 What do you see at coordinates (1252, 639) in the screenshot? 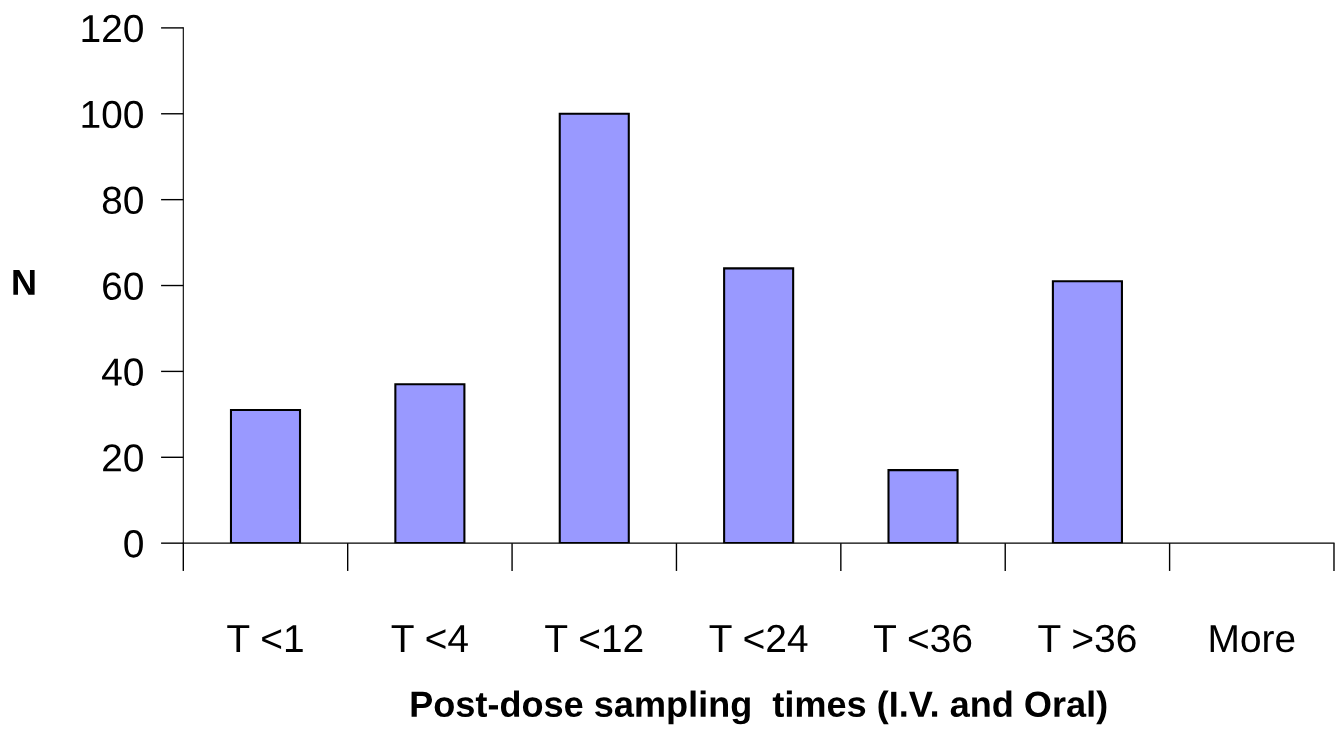
I see `x-tick-label: More` at bounding box center [1252, 639].